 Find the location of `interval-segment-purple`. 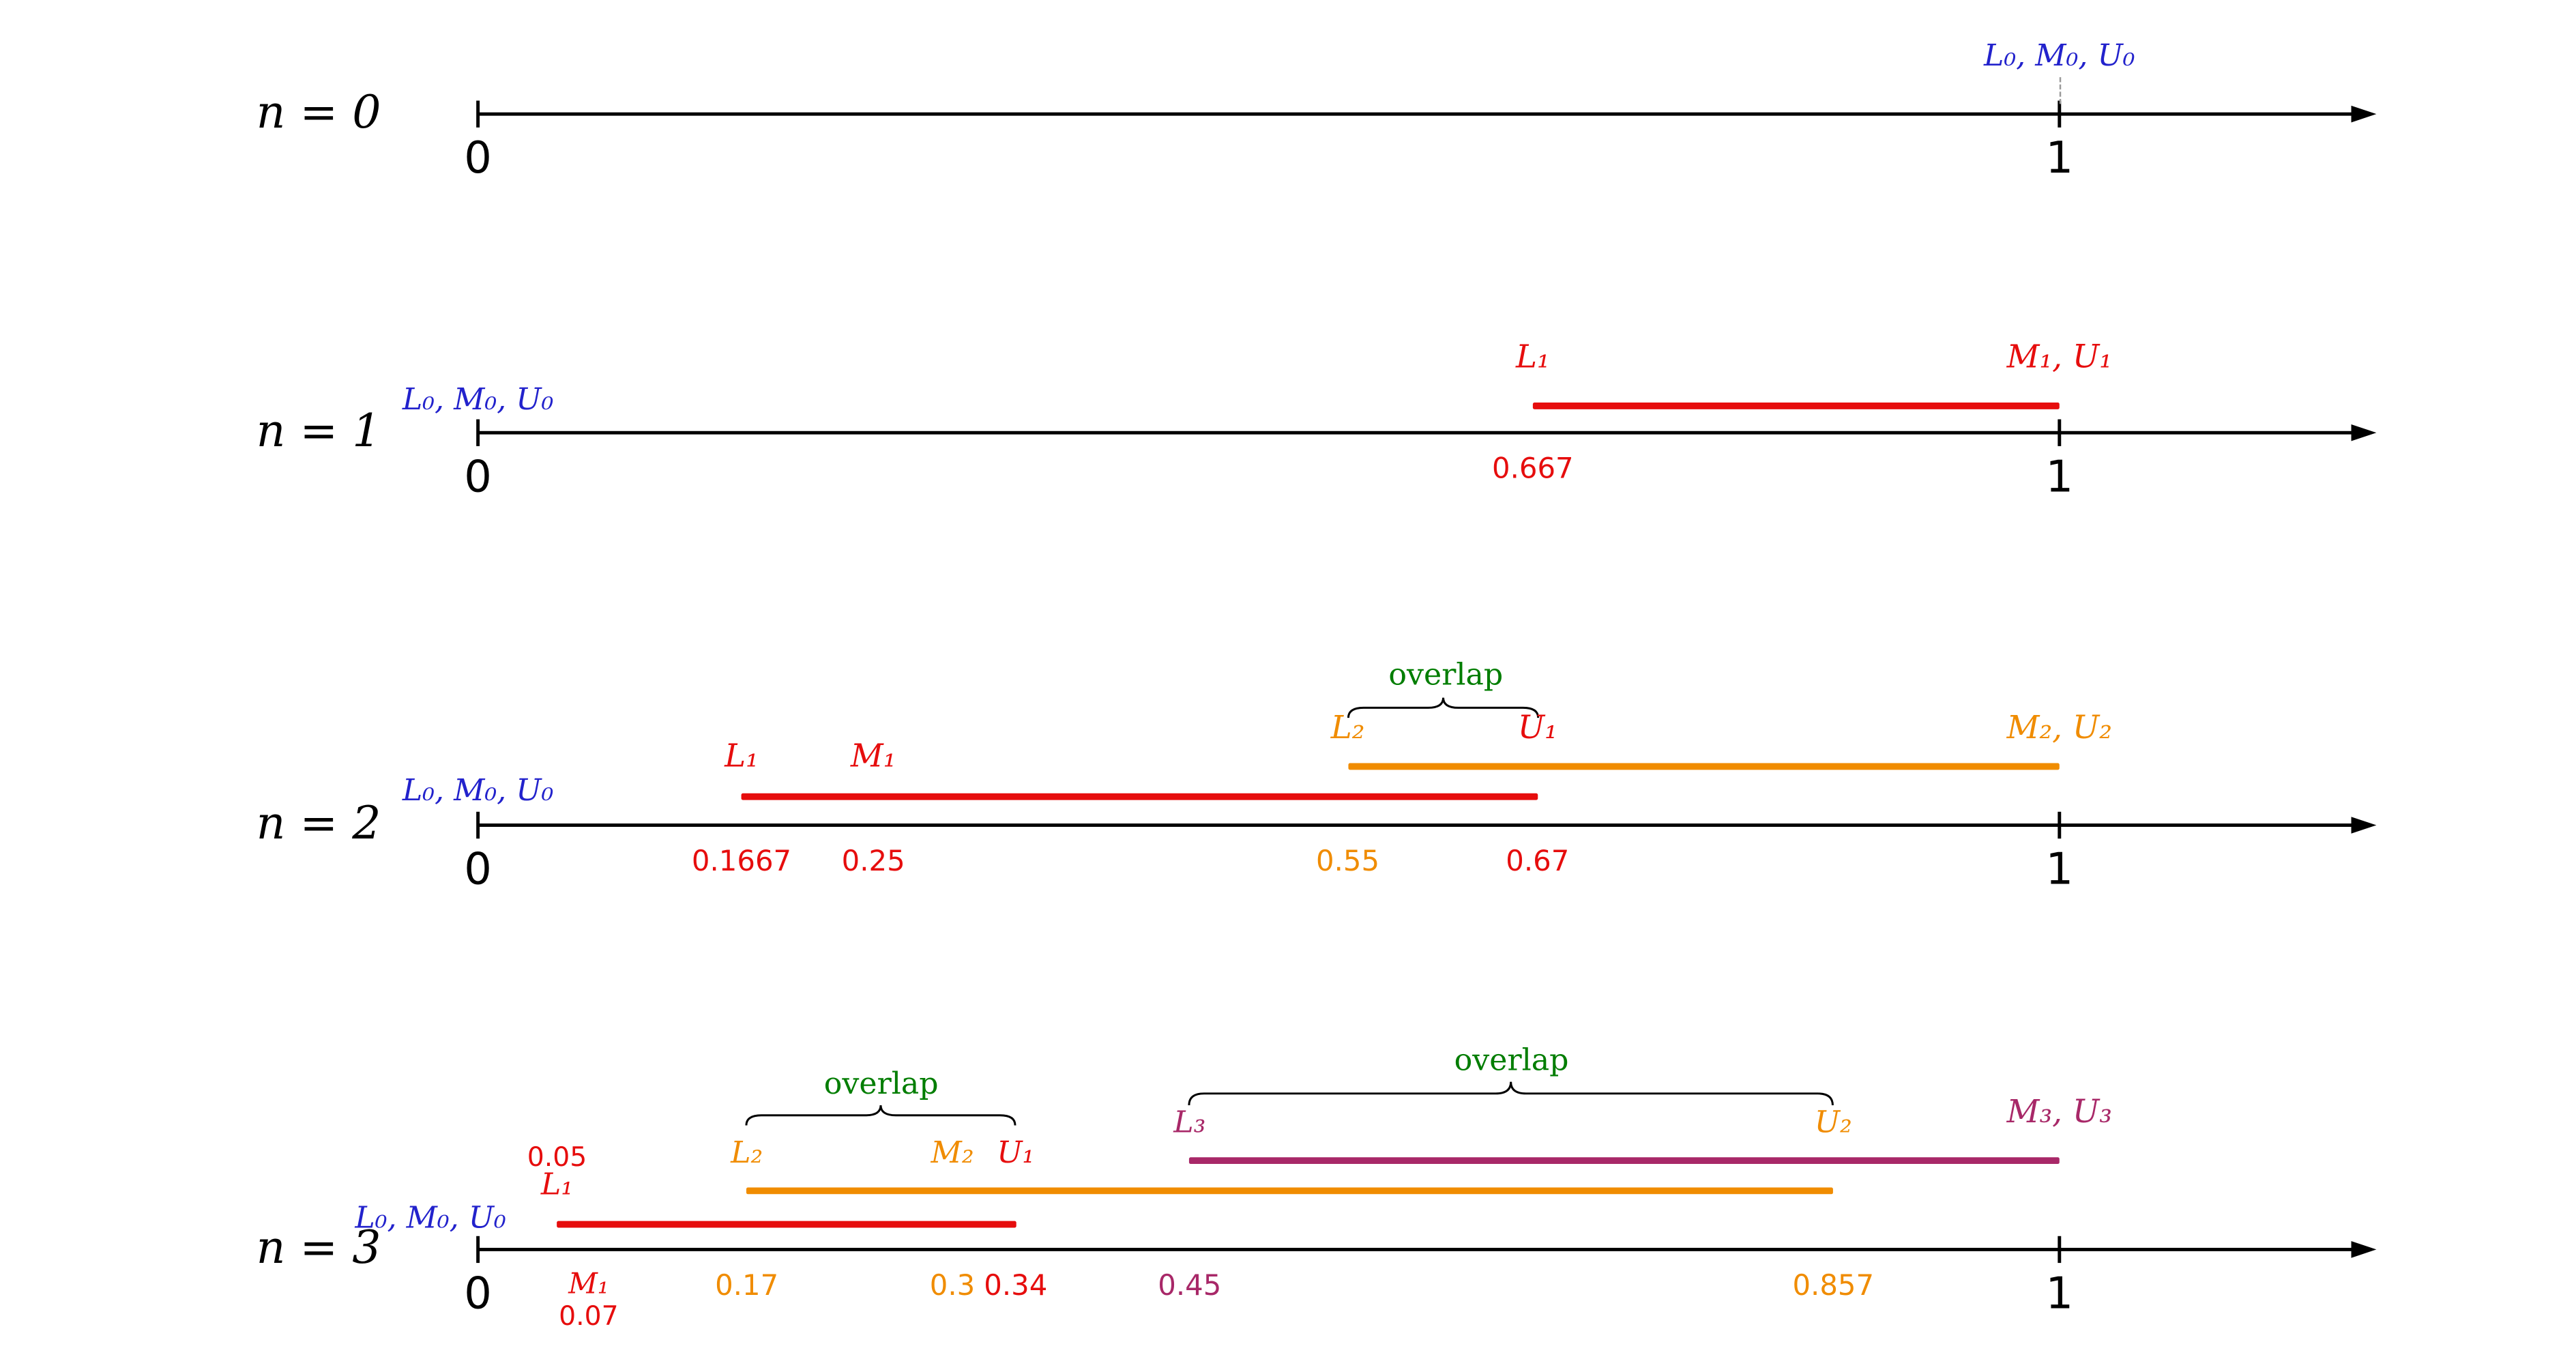

interval-segment-purple is located at coordinates (1625, 1161).